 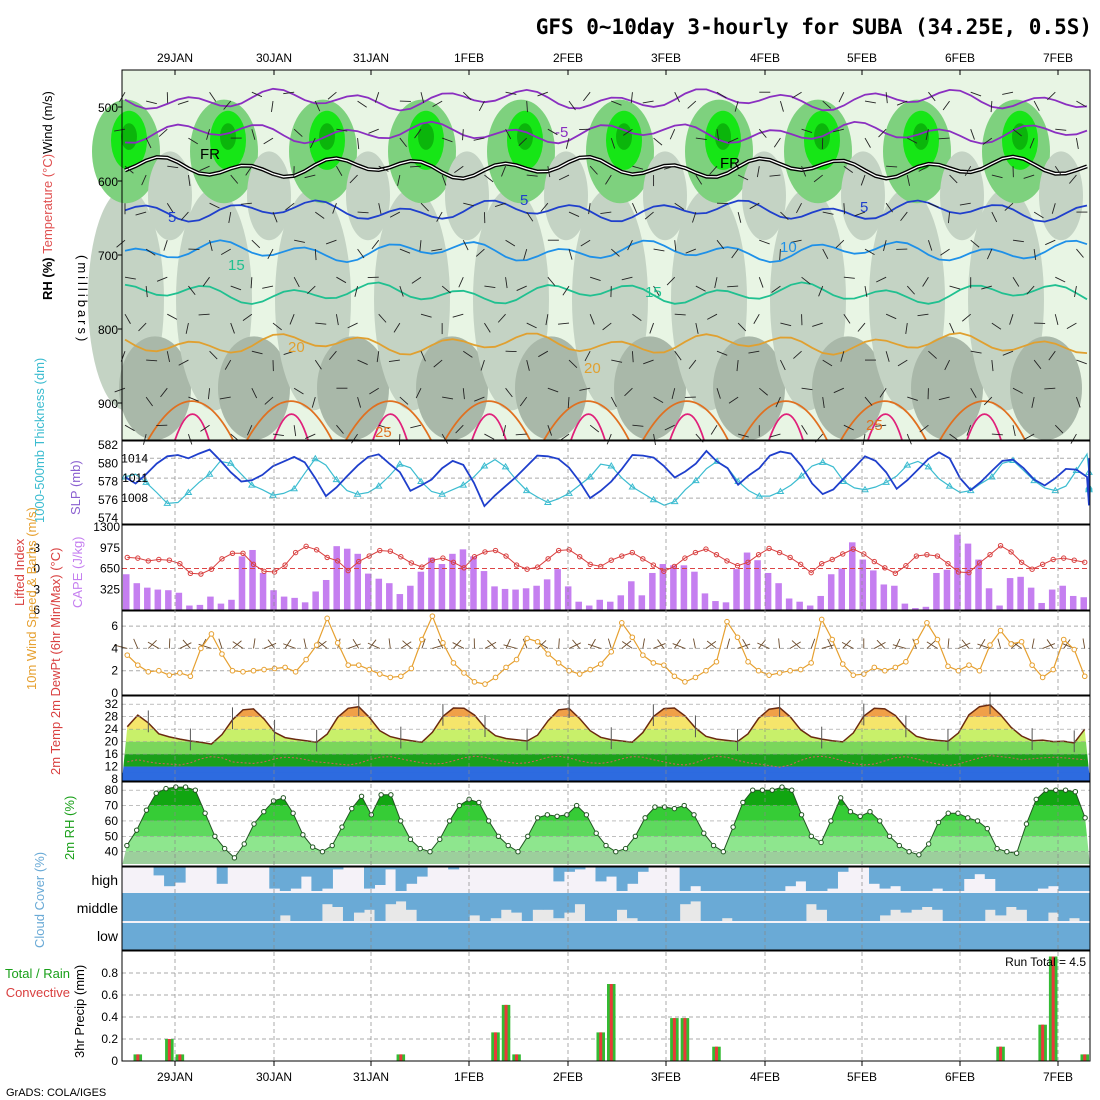 I want to click on upper-y-tick: 500, so click(x=108, y=108).